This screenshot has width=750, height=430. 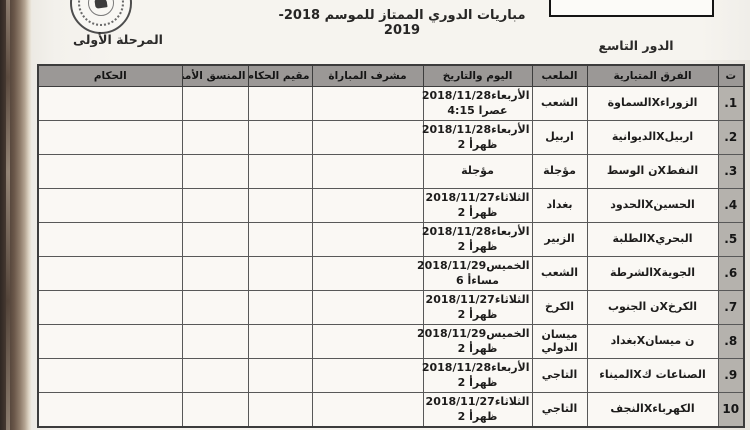 I want to click on cell-teams: الزوراءXالسماوة, so click(x=652, y=103).